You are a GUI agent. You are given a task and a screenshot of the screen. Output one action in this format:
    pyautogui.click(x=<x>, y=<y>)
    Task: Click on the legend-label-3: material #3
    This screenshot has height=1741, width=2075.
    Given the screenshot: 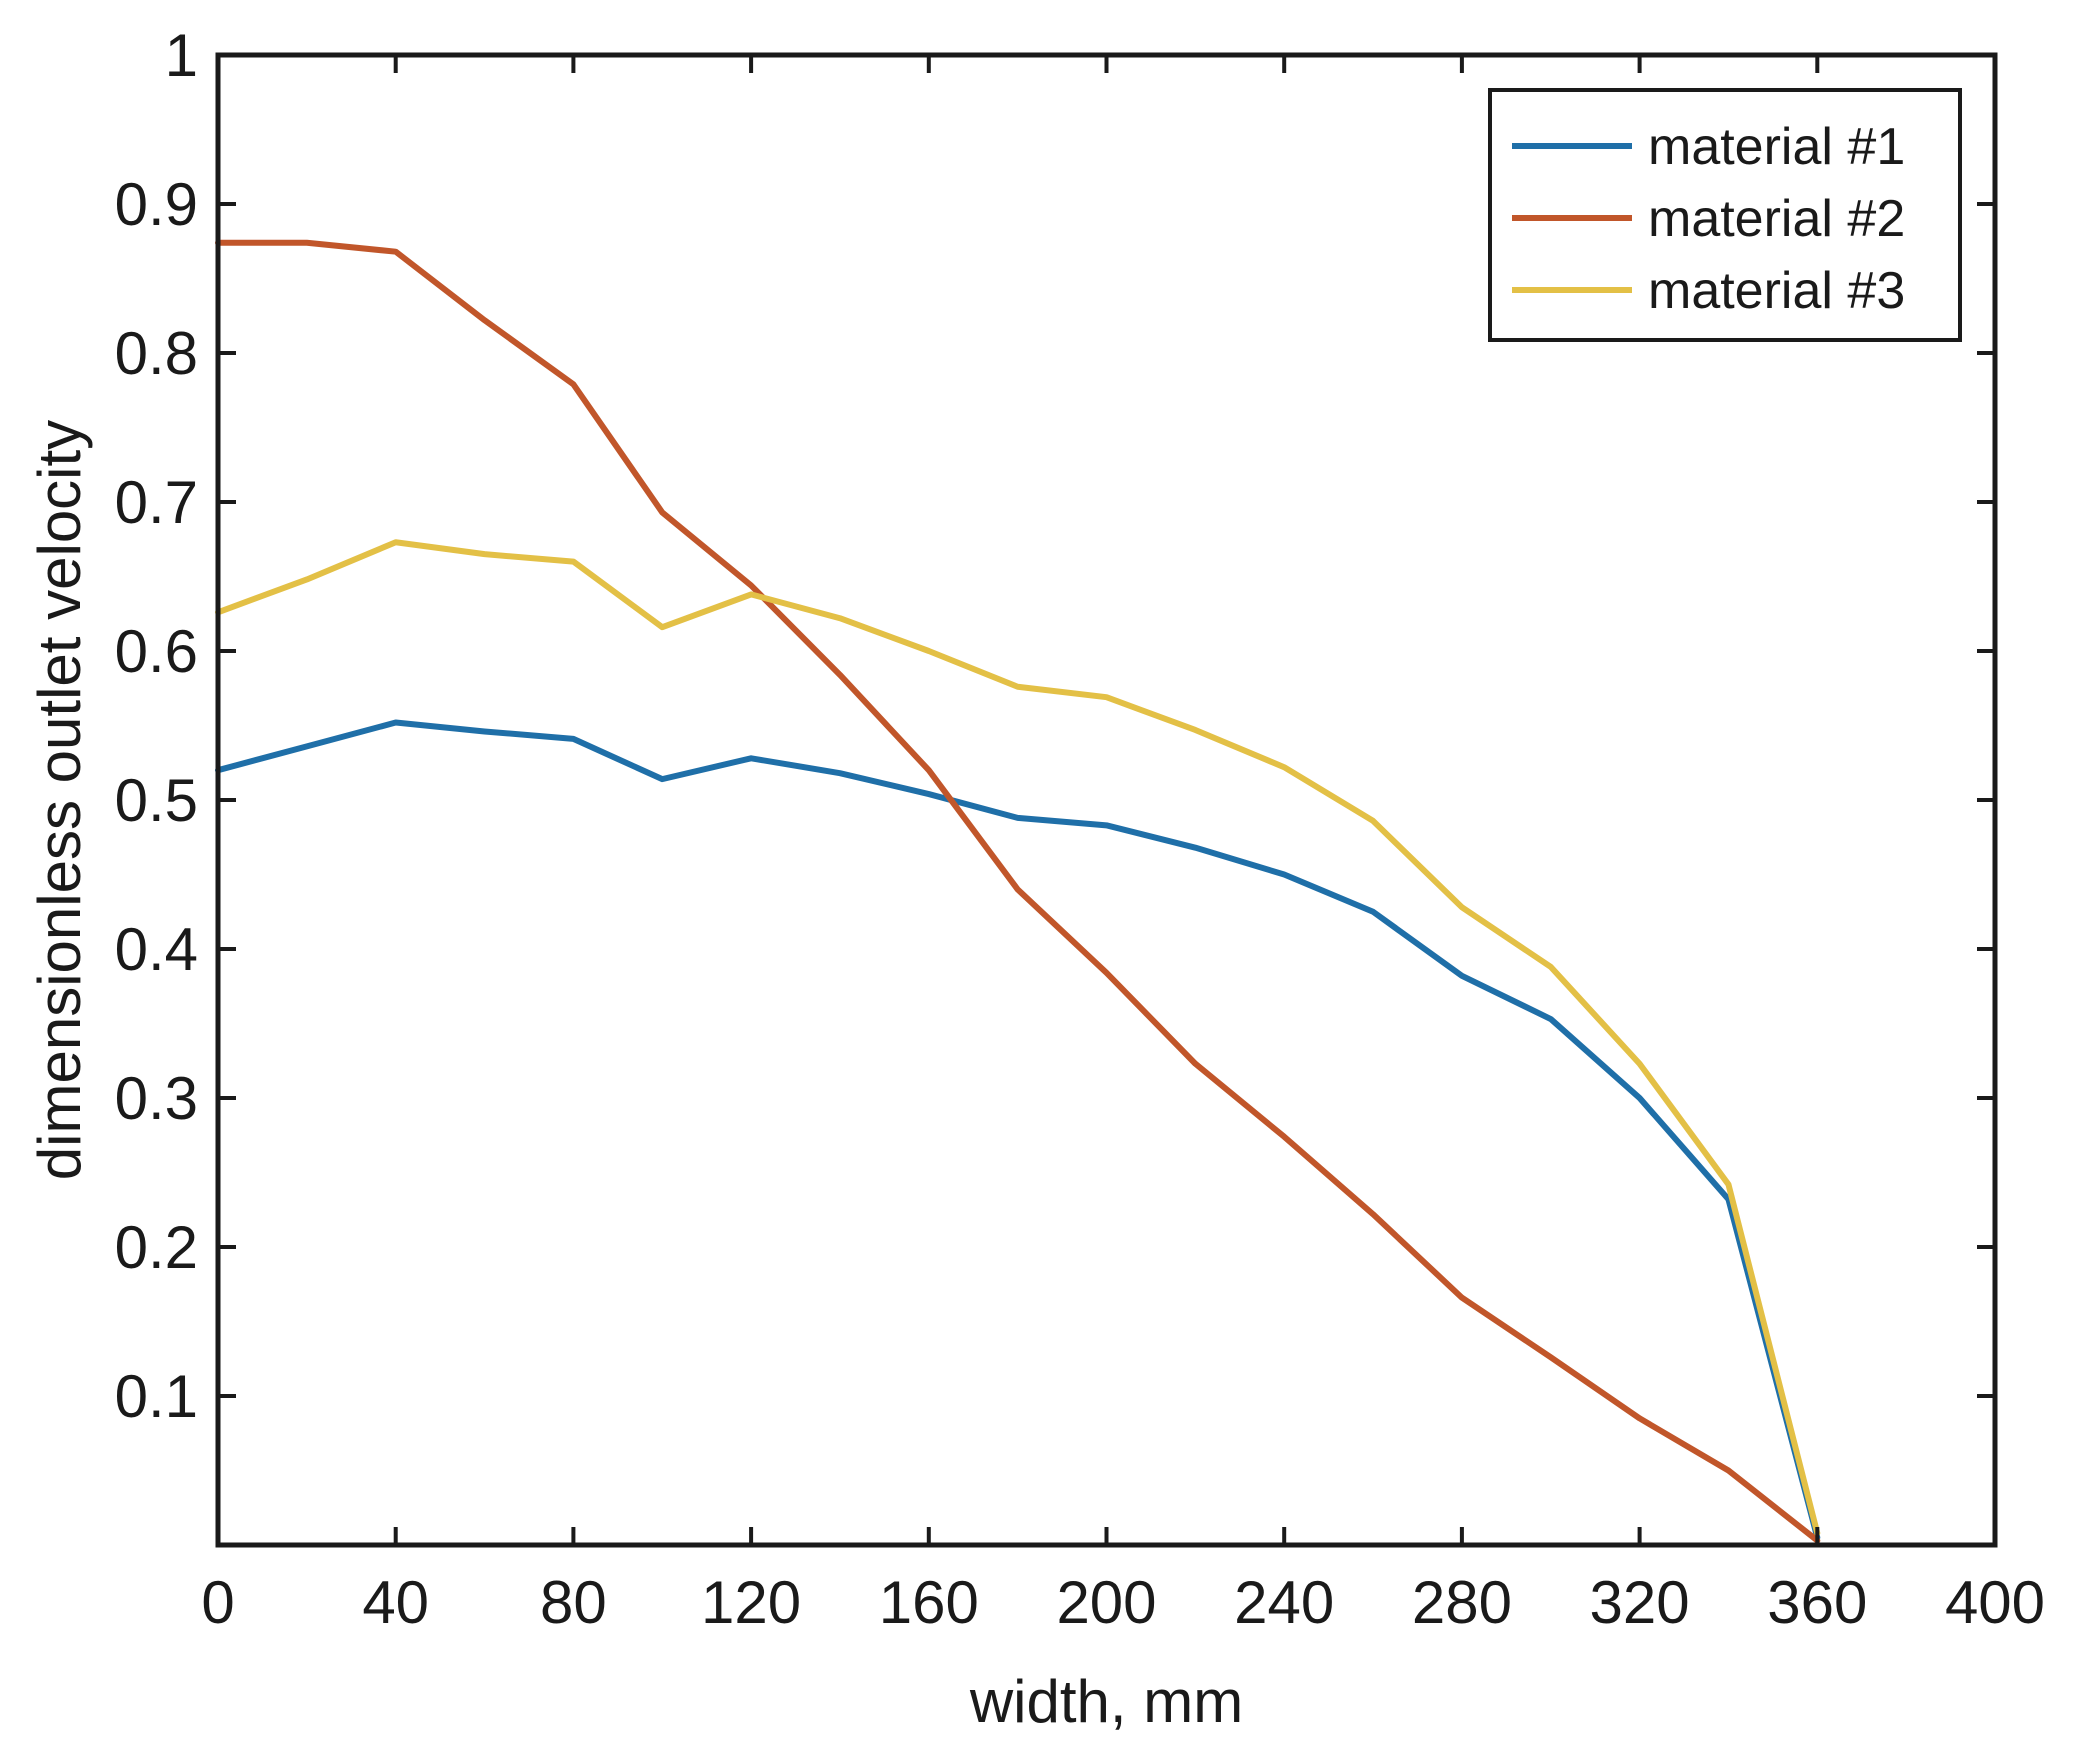 What is the action you would take?
    pyautogui.click(x=1776, y=291)
    